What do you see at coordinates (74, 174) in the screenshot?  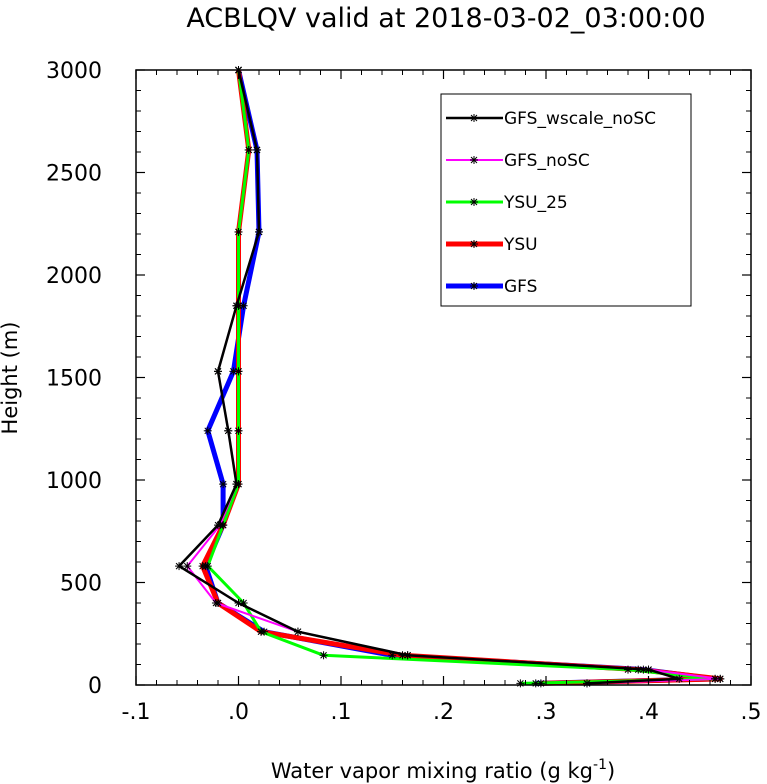 I see `y-tick-label: 2500` at bounding box center [74, 174].